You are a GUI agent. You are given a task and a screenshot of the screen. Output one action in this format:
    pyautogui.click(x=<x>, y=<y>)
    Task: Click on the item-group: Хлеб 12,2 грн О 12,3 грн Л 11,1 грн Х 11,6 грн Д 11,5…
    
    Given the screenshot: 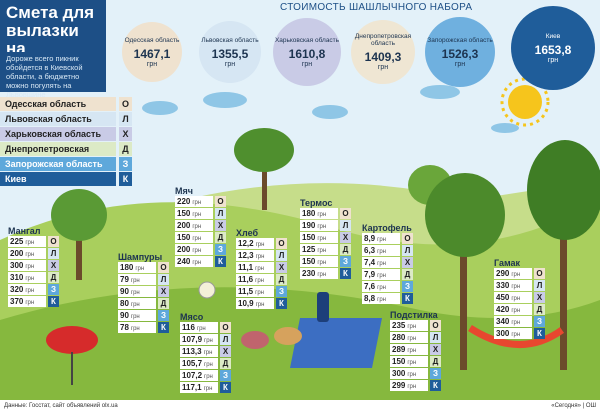 What is the action you would take?
    pyautogui.click(x=261, y=269)
    